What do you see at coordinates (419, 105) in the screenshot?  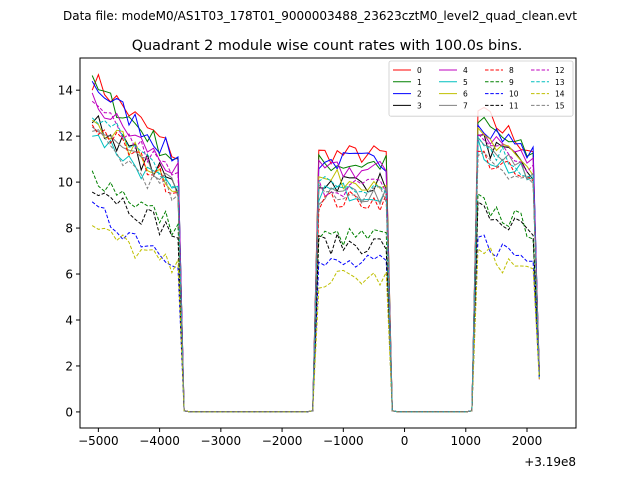 I see `legend-label-3: 3` at bounding box center [419, 105].